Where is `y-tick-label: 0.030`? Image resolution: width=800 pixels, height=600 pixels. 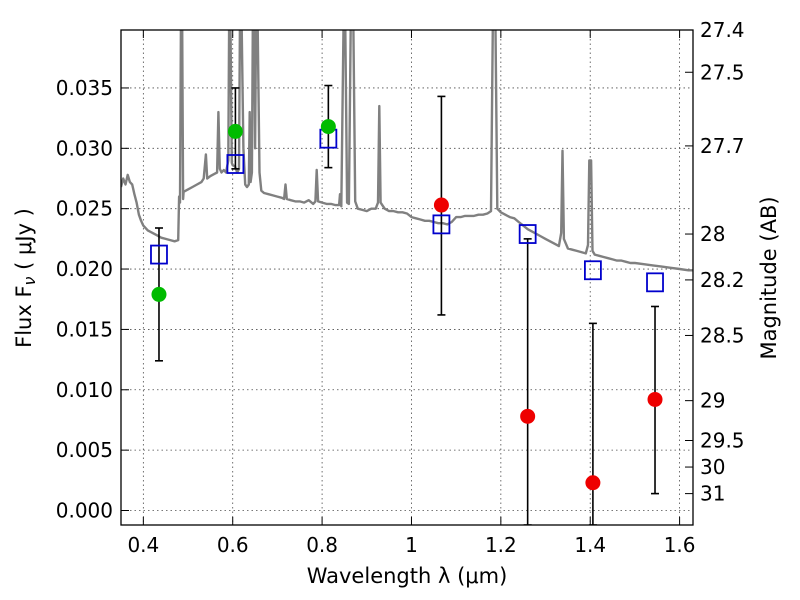 y-tick-label: 0.030 is located at coordinates (84, 148).